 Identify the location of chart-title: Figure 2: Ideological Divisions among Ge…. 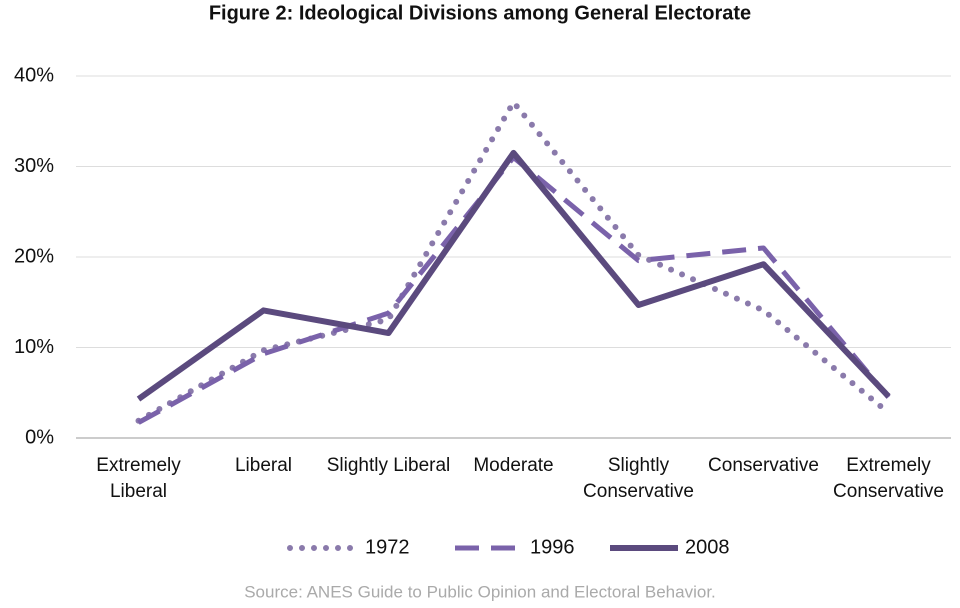
(480, 13).